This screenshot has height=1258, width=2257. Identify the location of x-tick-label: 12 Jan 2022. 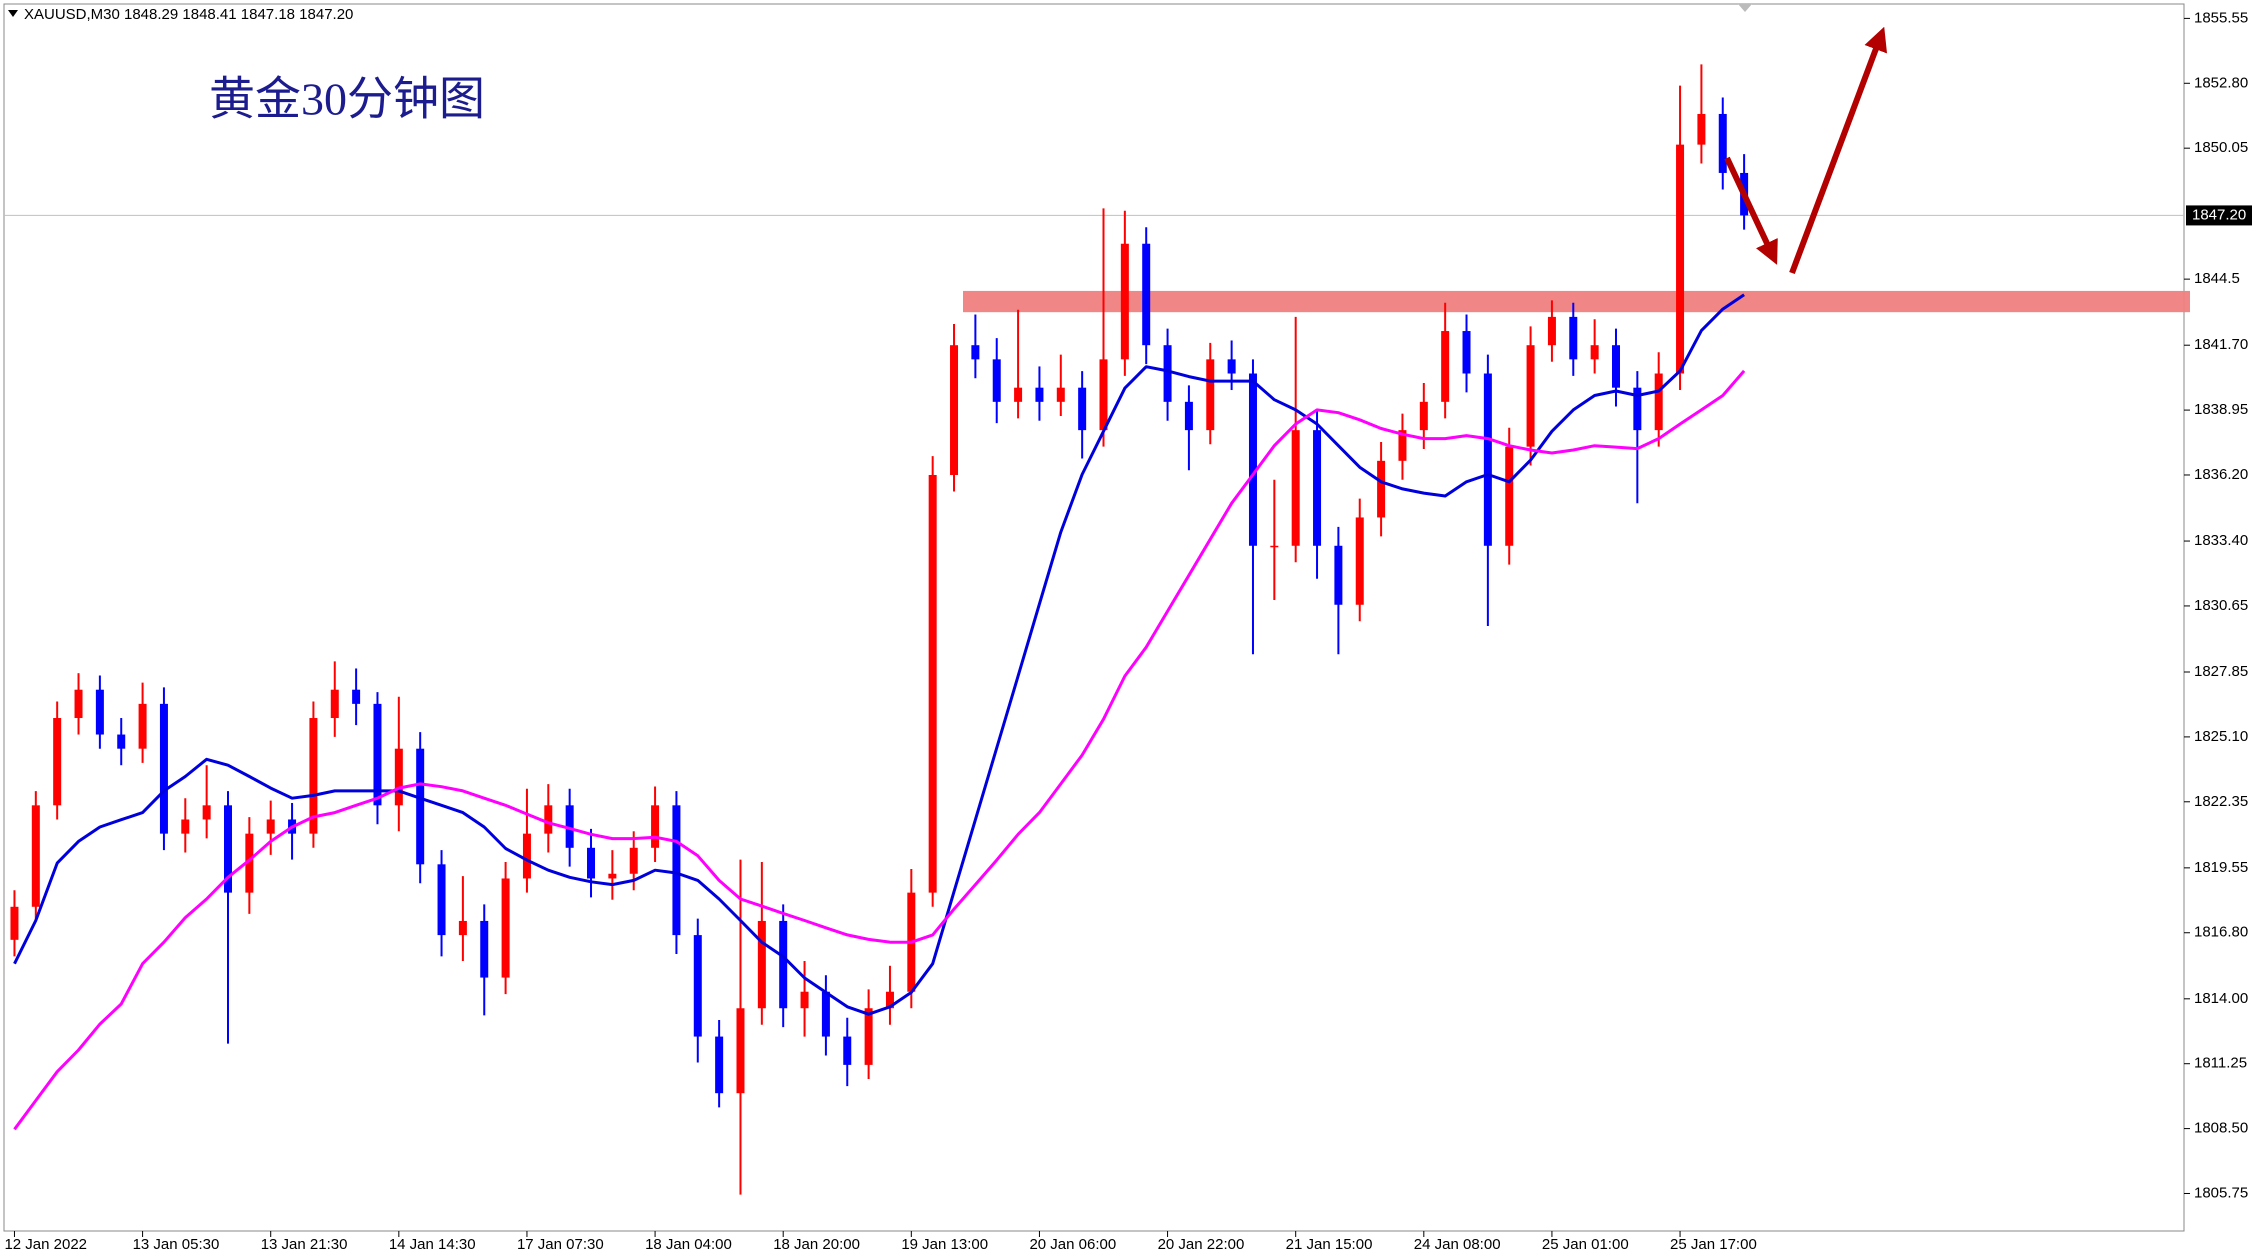
(45, 1244).